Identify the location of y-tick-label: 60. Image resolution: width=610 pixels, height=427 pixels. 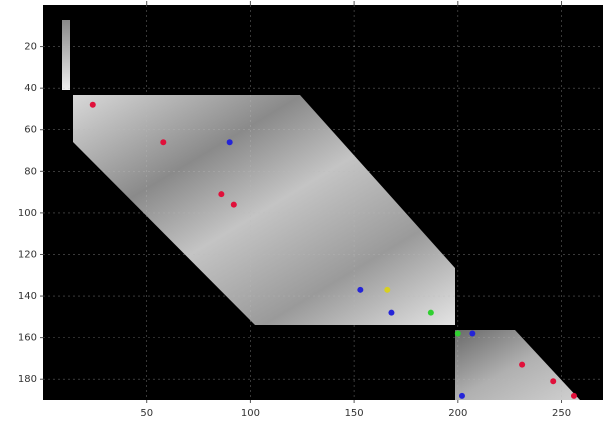
(30, 130).